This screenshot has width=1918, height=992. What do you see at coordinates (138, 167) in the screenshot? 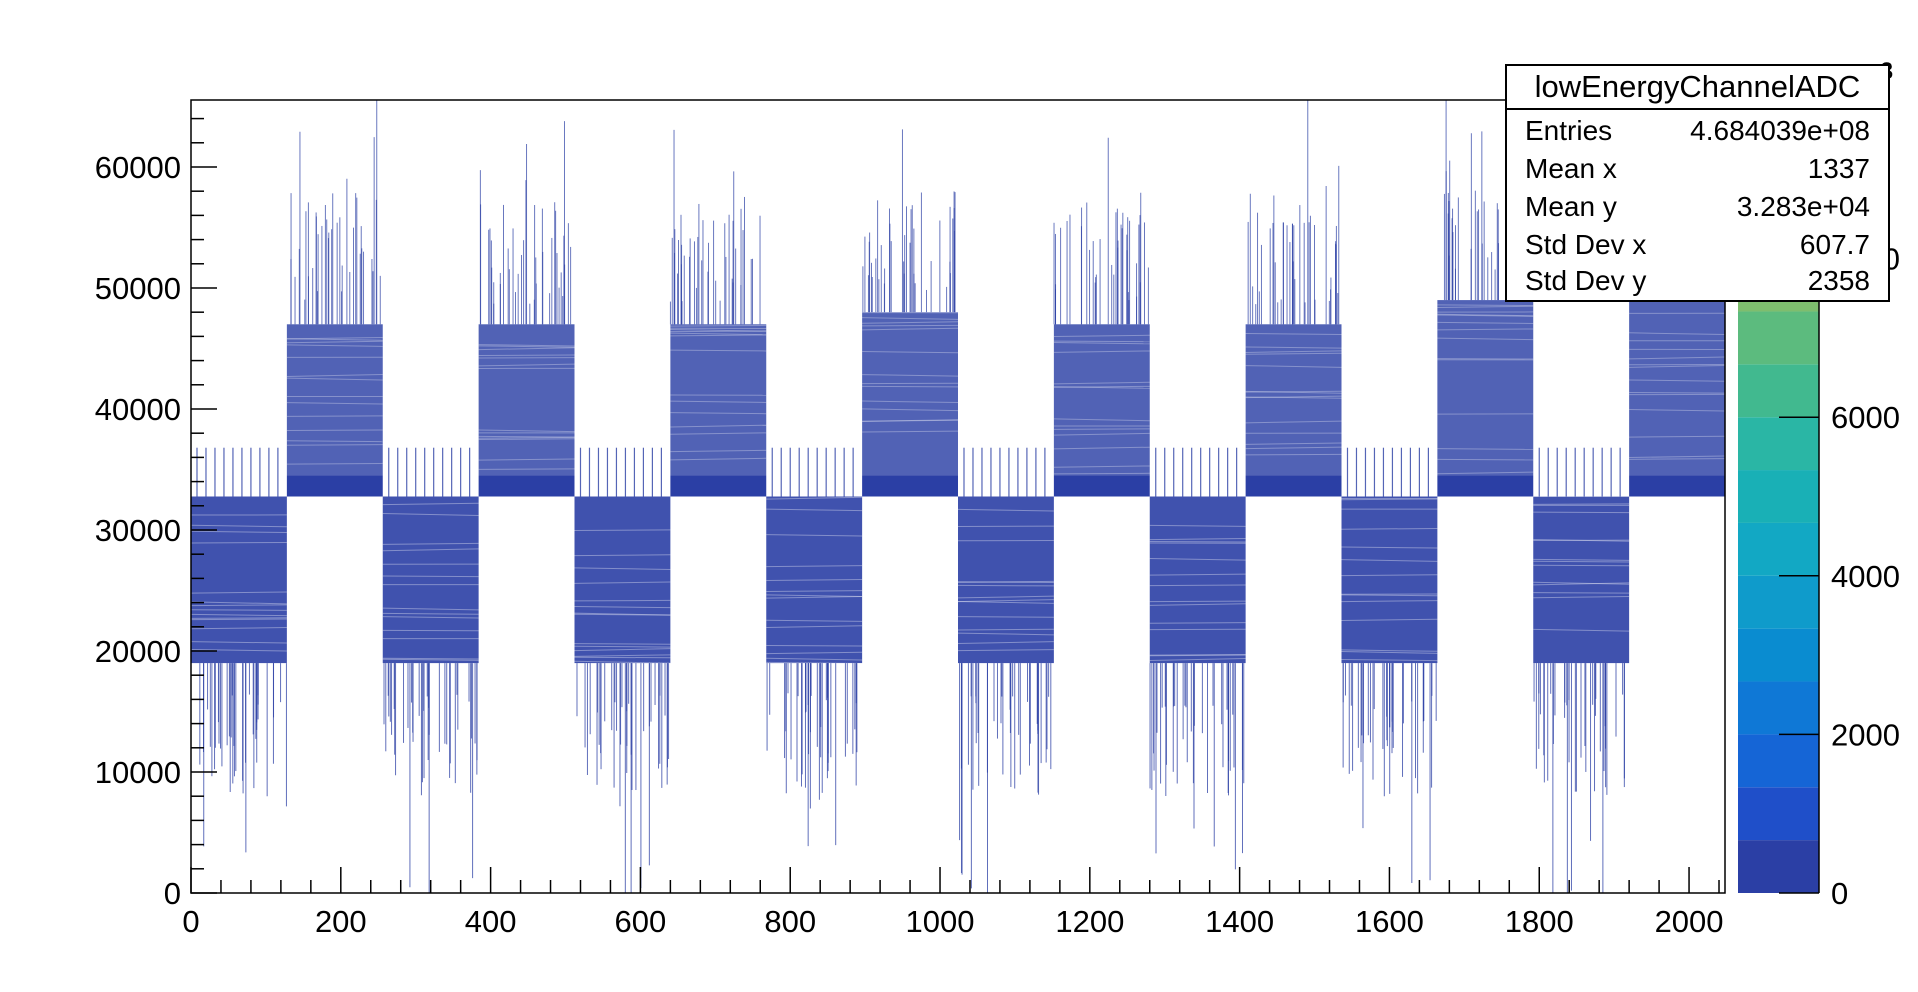
I see `y-tick-label: 60000` at bounding box center [138, 167].